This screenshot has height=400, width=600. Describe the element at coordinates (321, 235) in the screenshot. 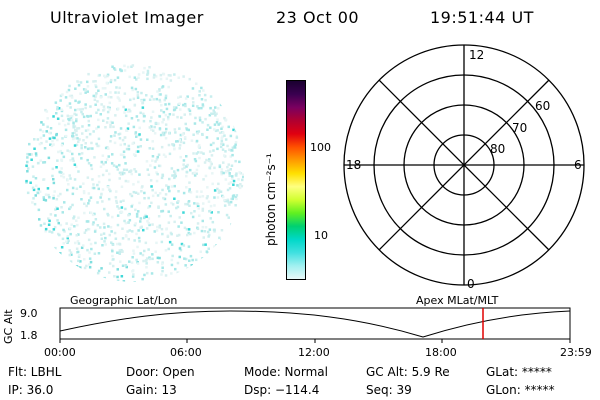

I see `colorbar-tick-10: 10` at that location.